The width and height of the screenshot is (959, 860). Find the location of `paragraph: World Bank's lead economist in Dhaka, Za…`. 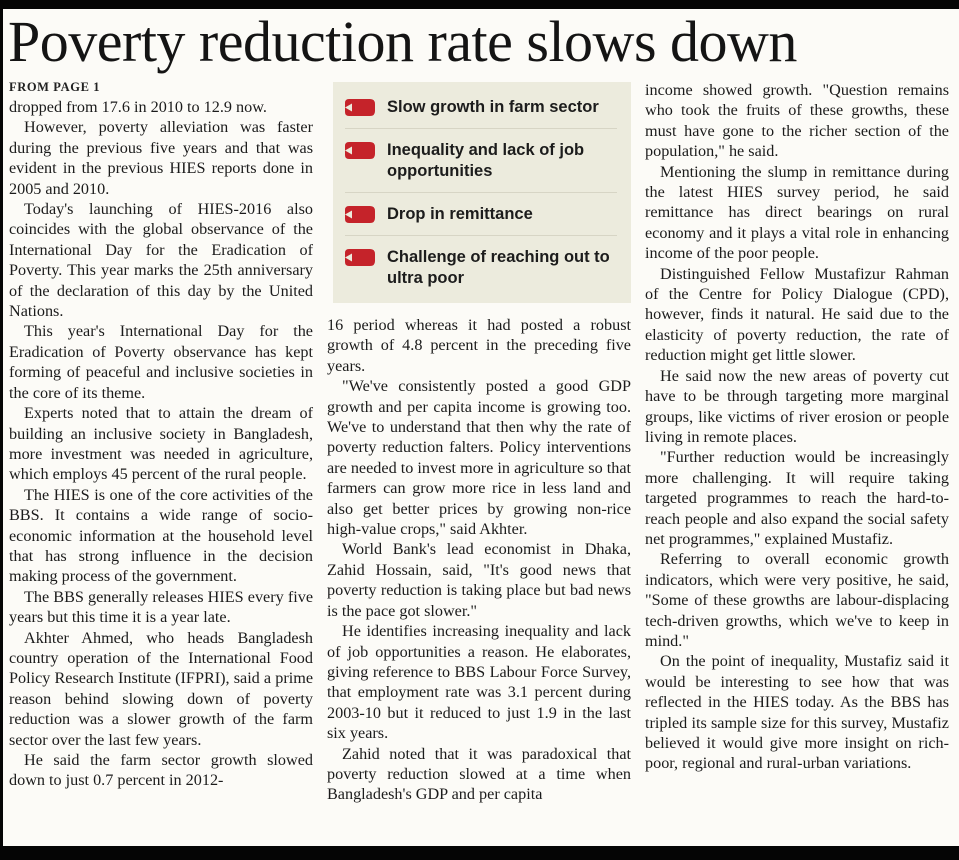

paragraph: World Bank's lead economist in Dhaka, Za… is located at coordinates (479, 580).